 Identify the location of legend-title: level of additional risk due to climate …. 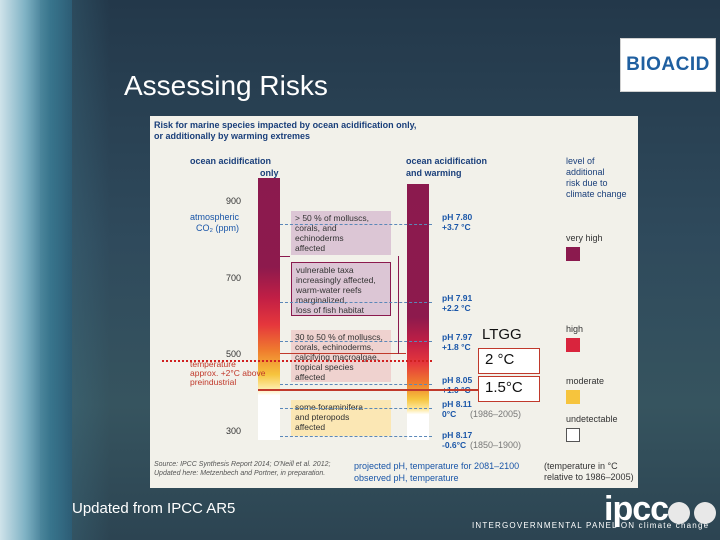
(596, 178).